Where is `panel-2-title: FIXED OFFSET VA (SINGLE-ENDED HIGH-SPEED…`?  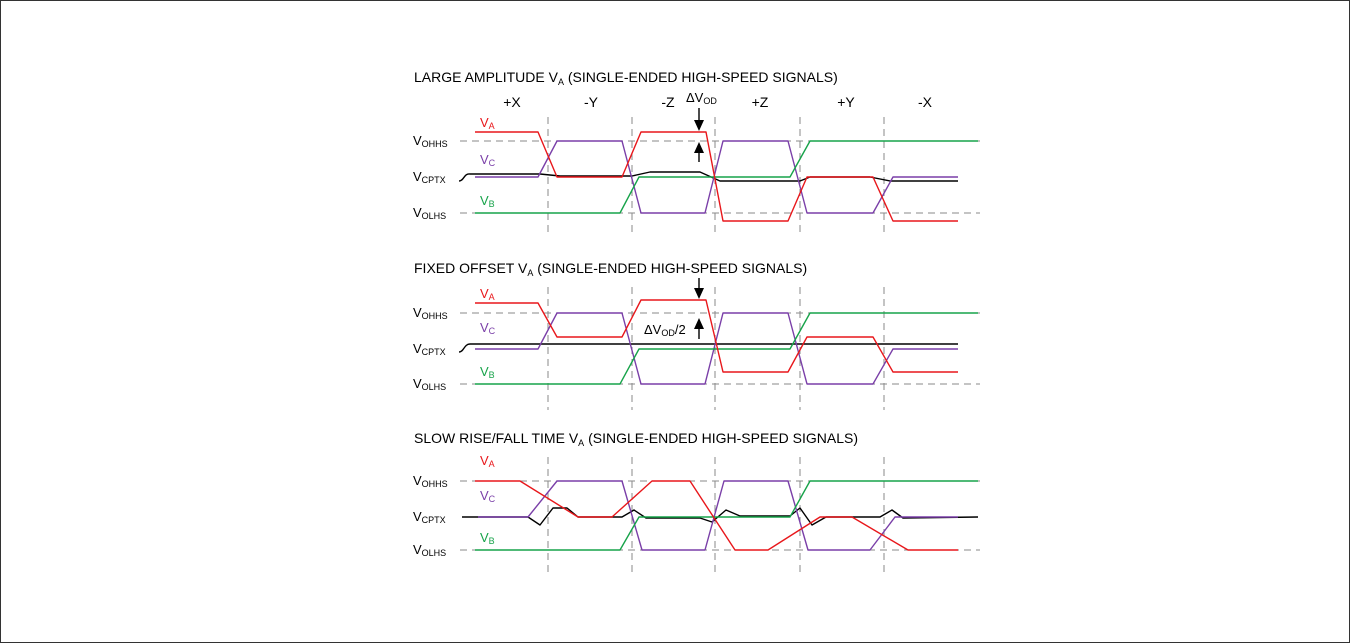 panel-2-title: FIXED OFFSET VA (SINGLE-ENDED HIGH-SPEED… is located at coordinates (610, 269).